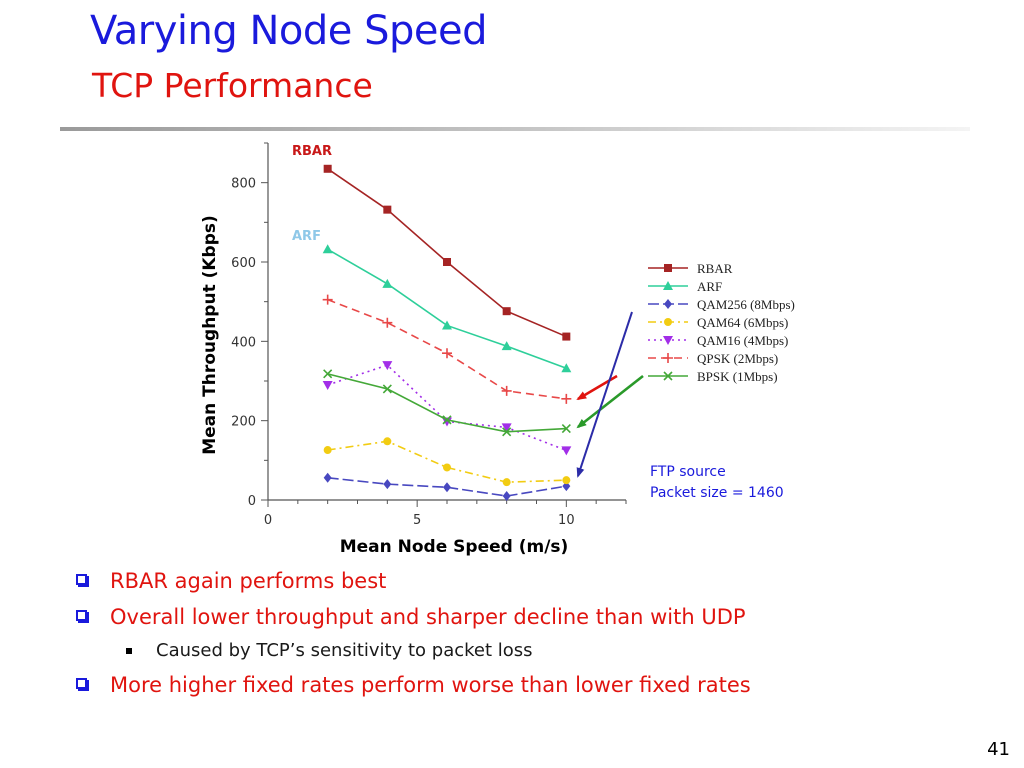  What do you see at coordinates (129, 651) in the screenshot?
I see `square-bullet-icon` at bounding box center [129, 651].